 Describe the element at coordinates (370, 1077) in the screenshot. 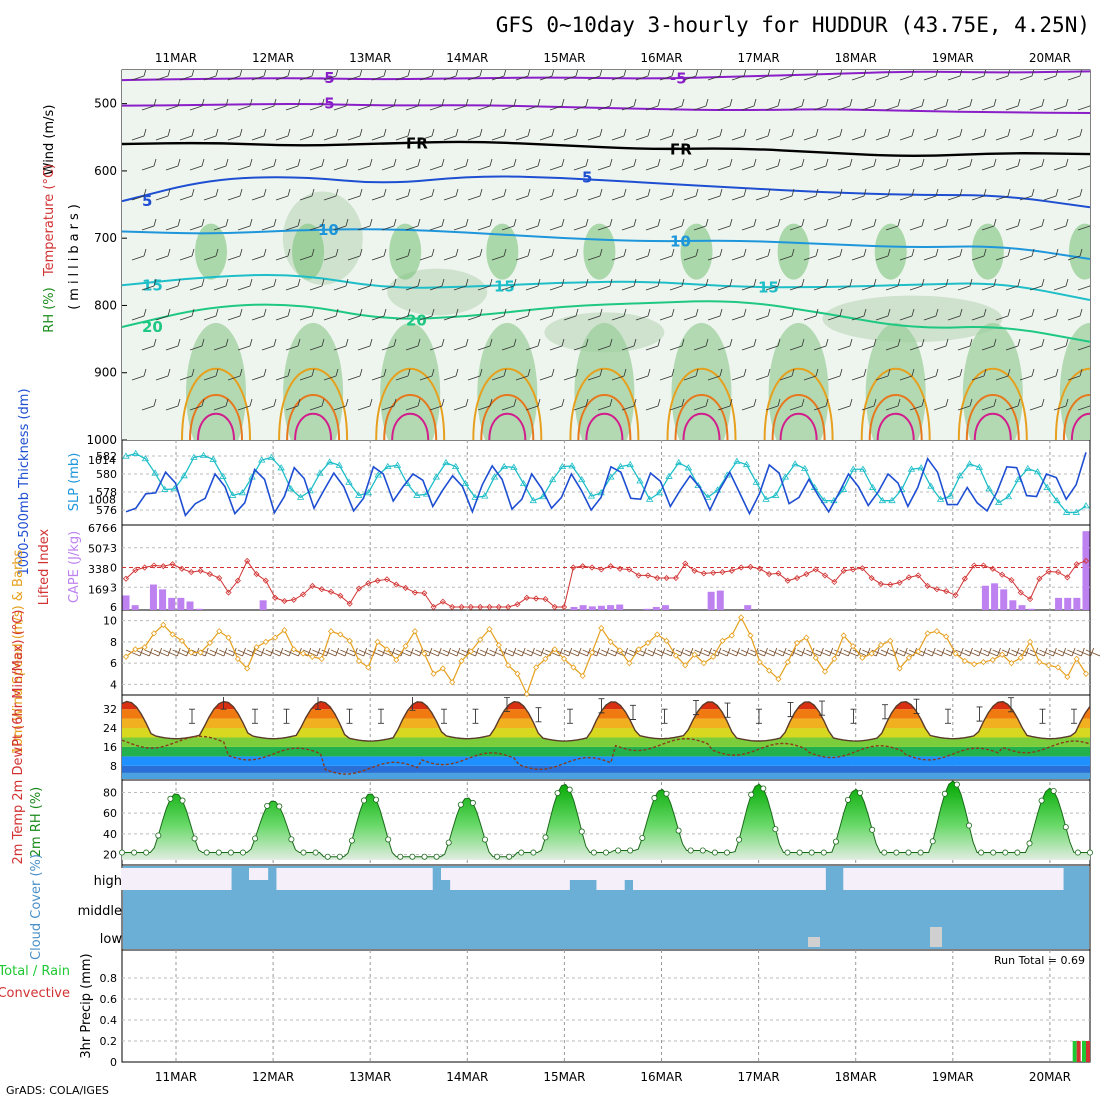

I see `bottom-date-2: 13MAR` at that location.